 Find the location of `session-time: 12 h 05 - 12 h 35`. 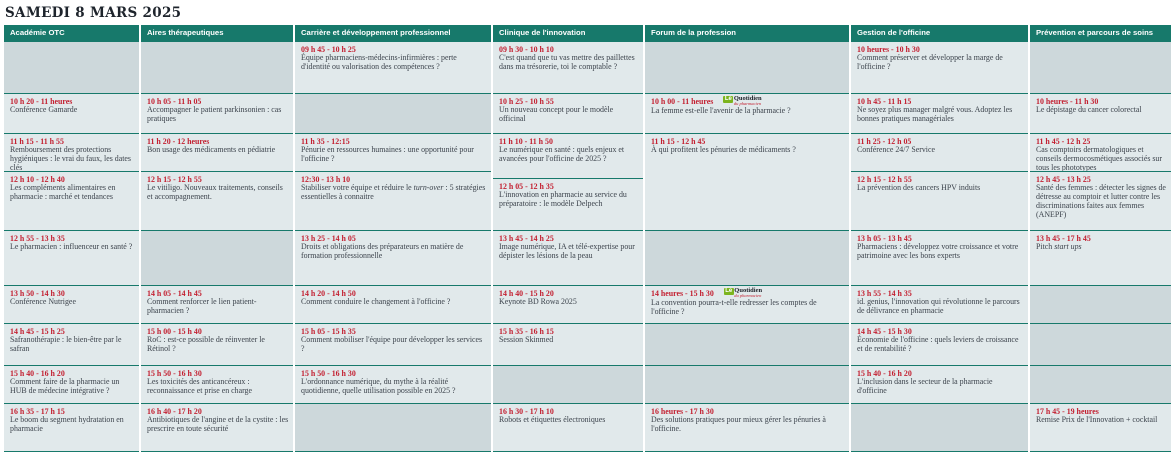

session-time: 12 h 05 - 12 h 35 is located at coordinates (526, 186).